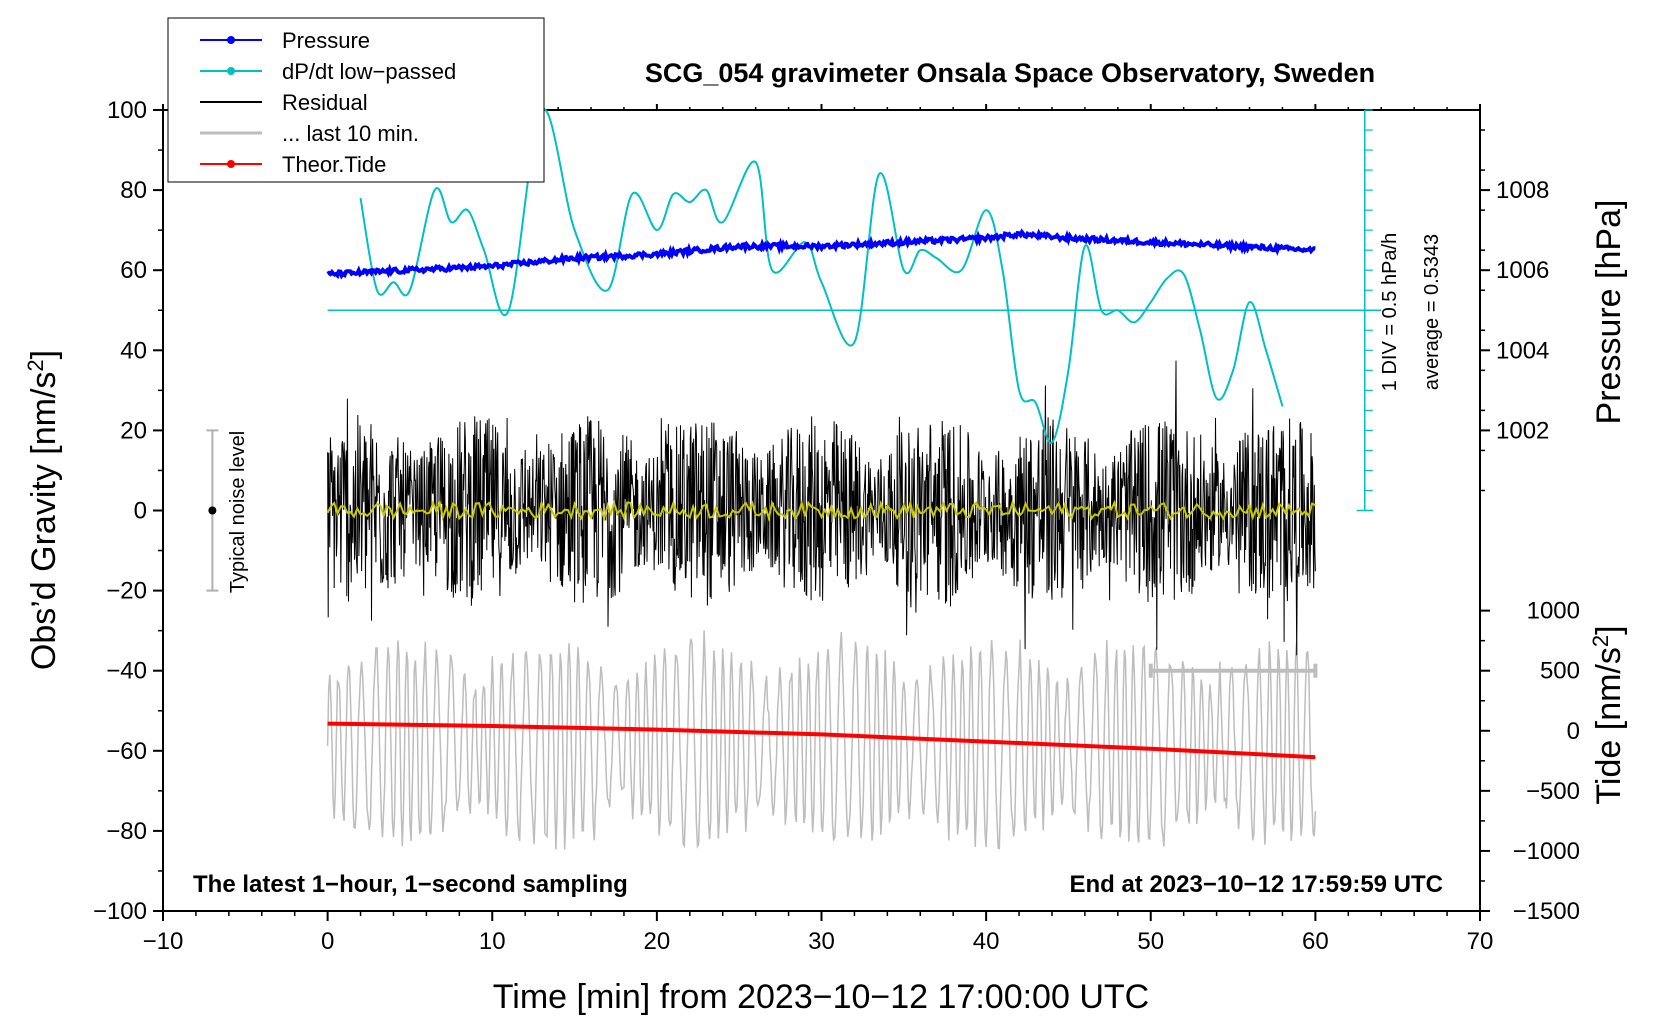 This screenshot has height=1020, width=1660. What do you see at coordinates (1150, 941) in the screenshot?
I see `x-tick-label: 50` at bounding box center [1150, 941].